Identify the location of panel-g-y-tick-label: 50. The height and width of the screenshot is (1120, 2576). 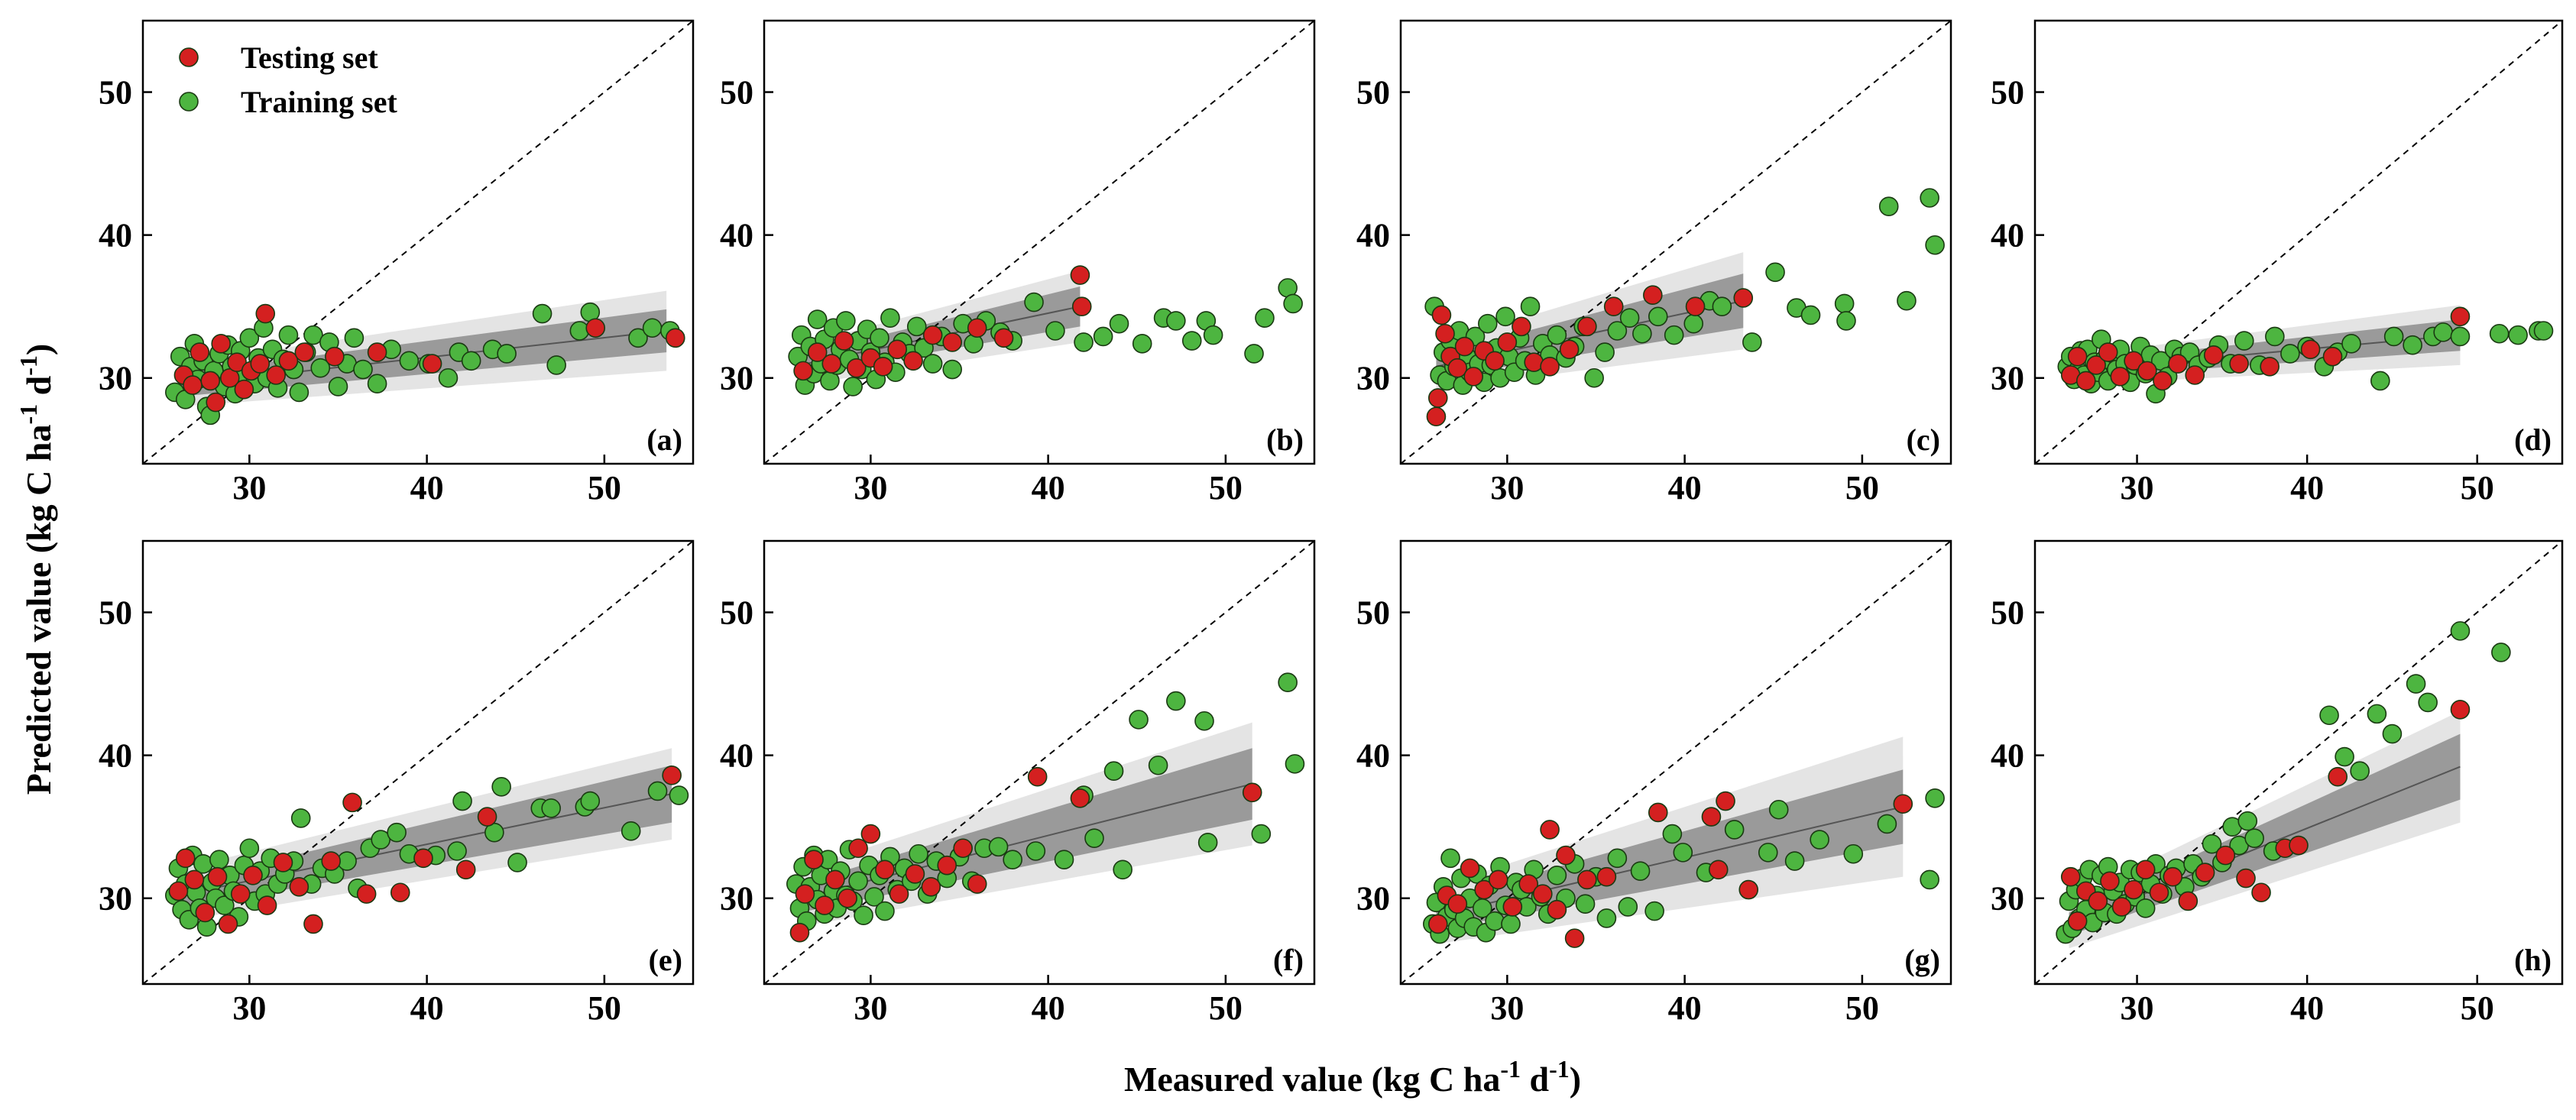
(1373, 613).